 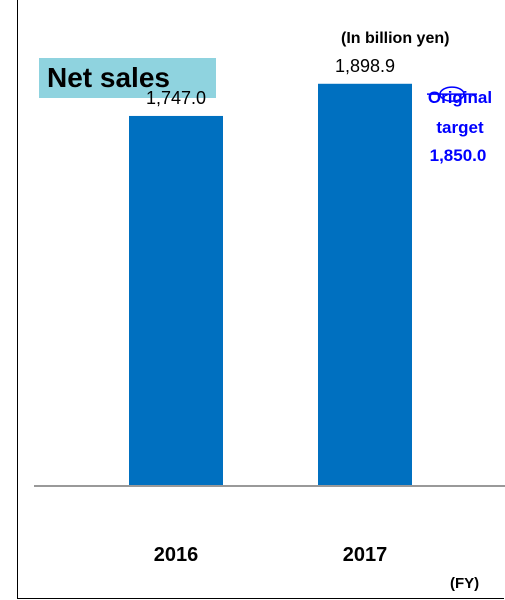 I want to click on target-label-line2: target, so click(x=460, y=127).